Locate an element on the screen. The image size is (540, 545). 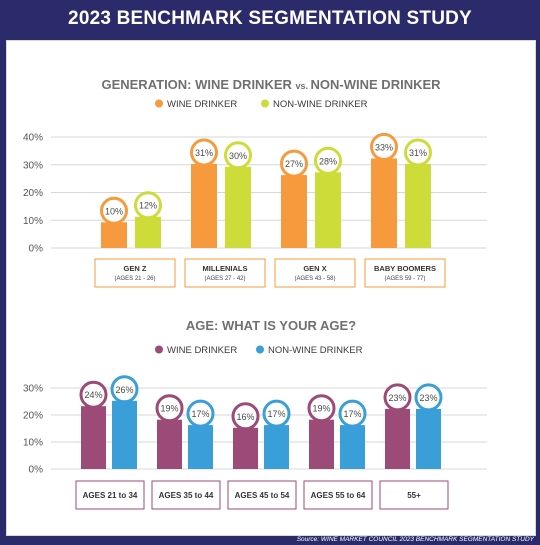
value-label: 33% is located at coordinates (384, 147).